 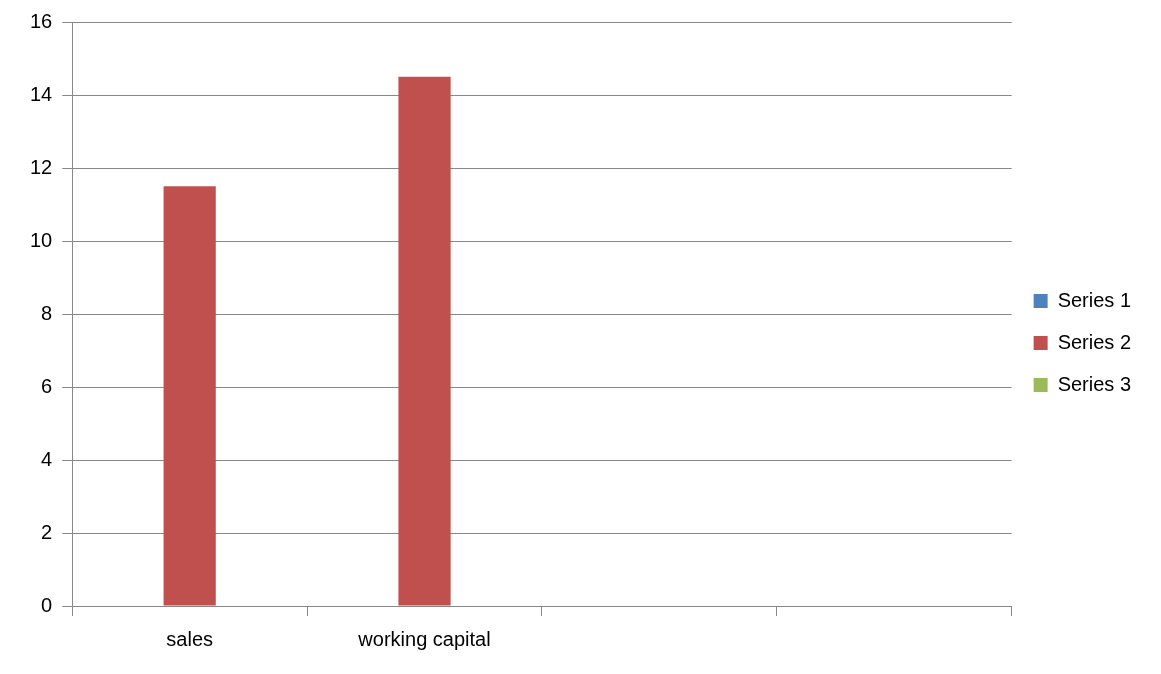 What do you see at coordinates (1094, 299) in the screenshot?
I see `legend-label: Series 1` at bounding box center [1094, 299].